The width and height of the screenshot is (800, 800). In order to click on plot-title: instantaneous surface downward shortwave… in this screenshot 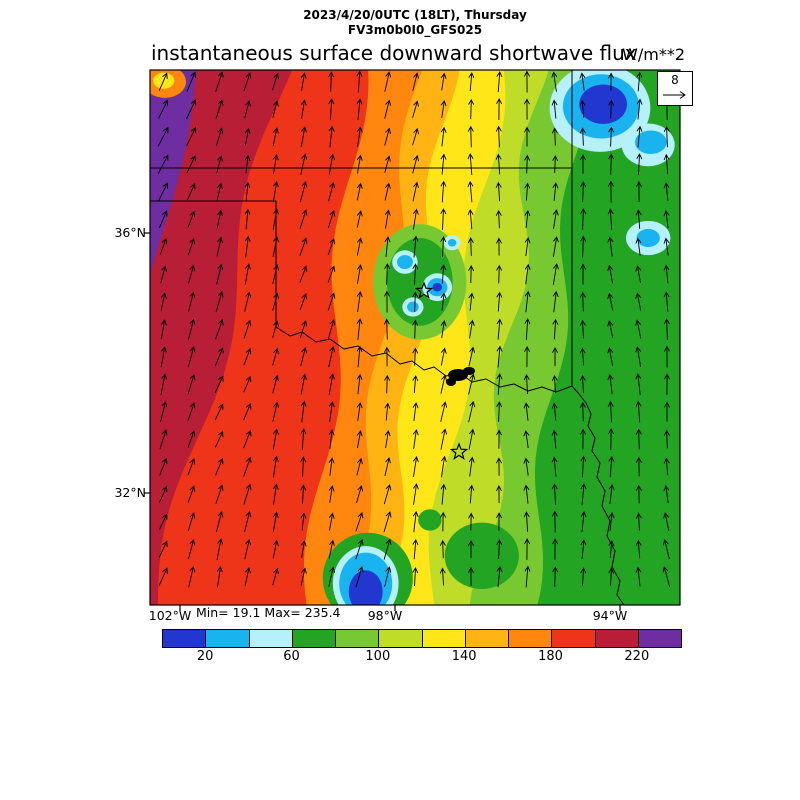, I will do `click(394, 53)`.